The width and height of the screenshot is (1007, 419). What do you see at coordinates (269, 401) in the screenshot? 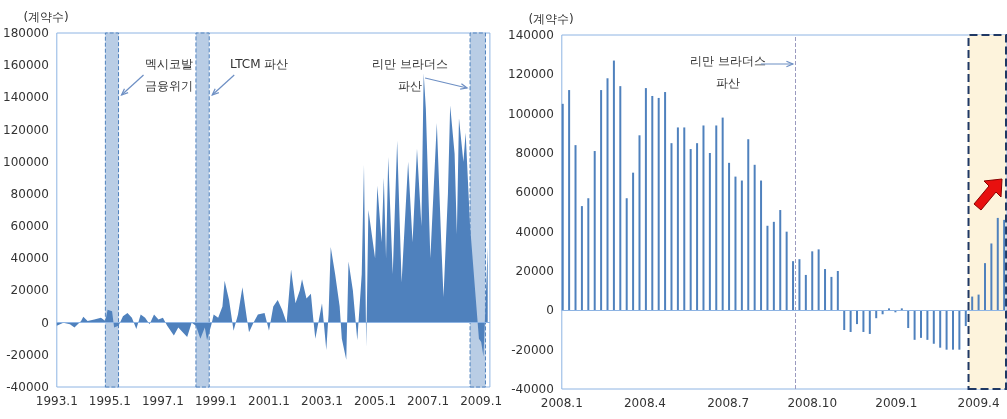
I see `x-tick-label: 2001.1` at bounding box center [269, 401].